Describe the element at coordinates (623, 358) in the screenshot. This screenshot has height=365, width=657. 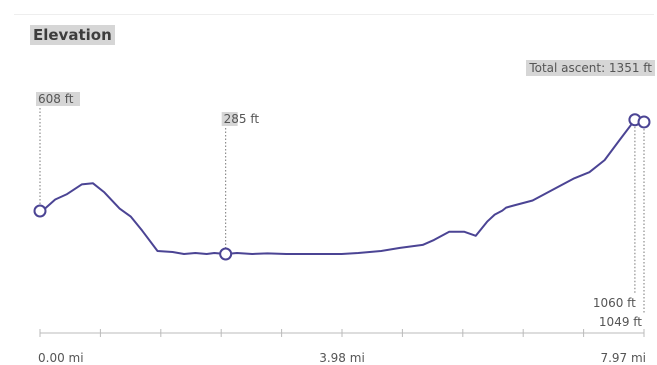
I see `x-tick-label: 7.97 mi` at that location.